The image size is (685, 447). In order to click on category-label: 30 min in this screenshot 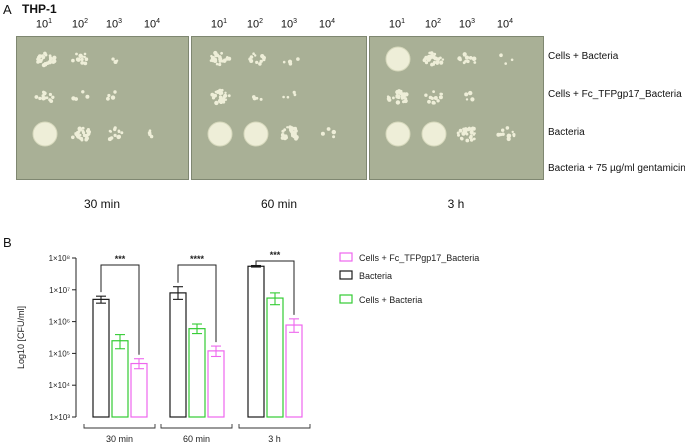, I will do `click(119, 439)`.